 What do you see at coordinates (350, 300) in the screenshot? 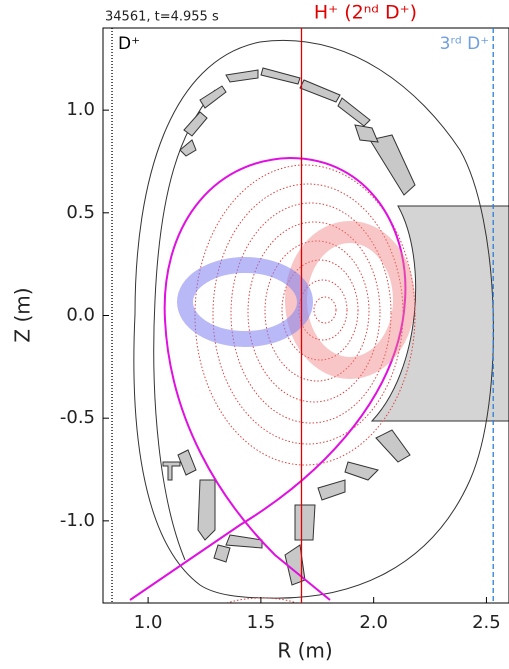
I see `orbit-h` at bounding box center [350, 300].